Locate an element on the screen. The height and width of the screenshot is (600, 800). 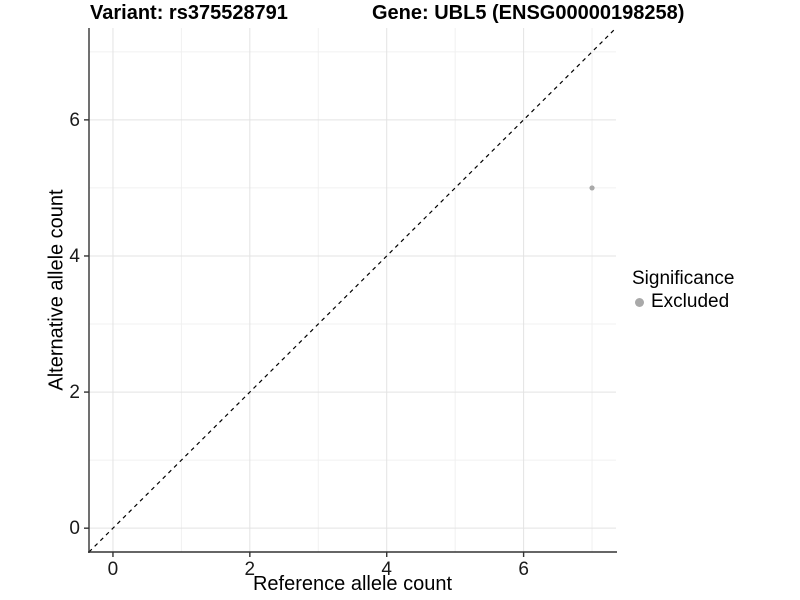
y-tick-label: 6 is located at coordinates (74, 120).